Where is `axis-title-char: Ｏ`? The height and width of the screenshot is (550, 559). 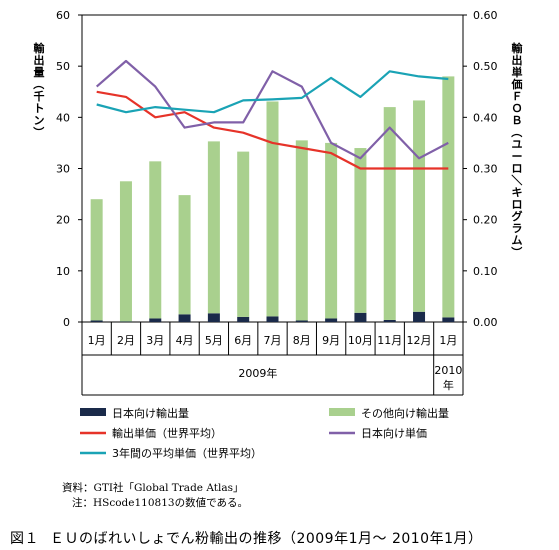 axis-title-char: Ｏ is located at coordinates (517, 108).